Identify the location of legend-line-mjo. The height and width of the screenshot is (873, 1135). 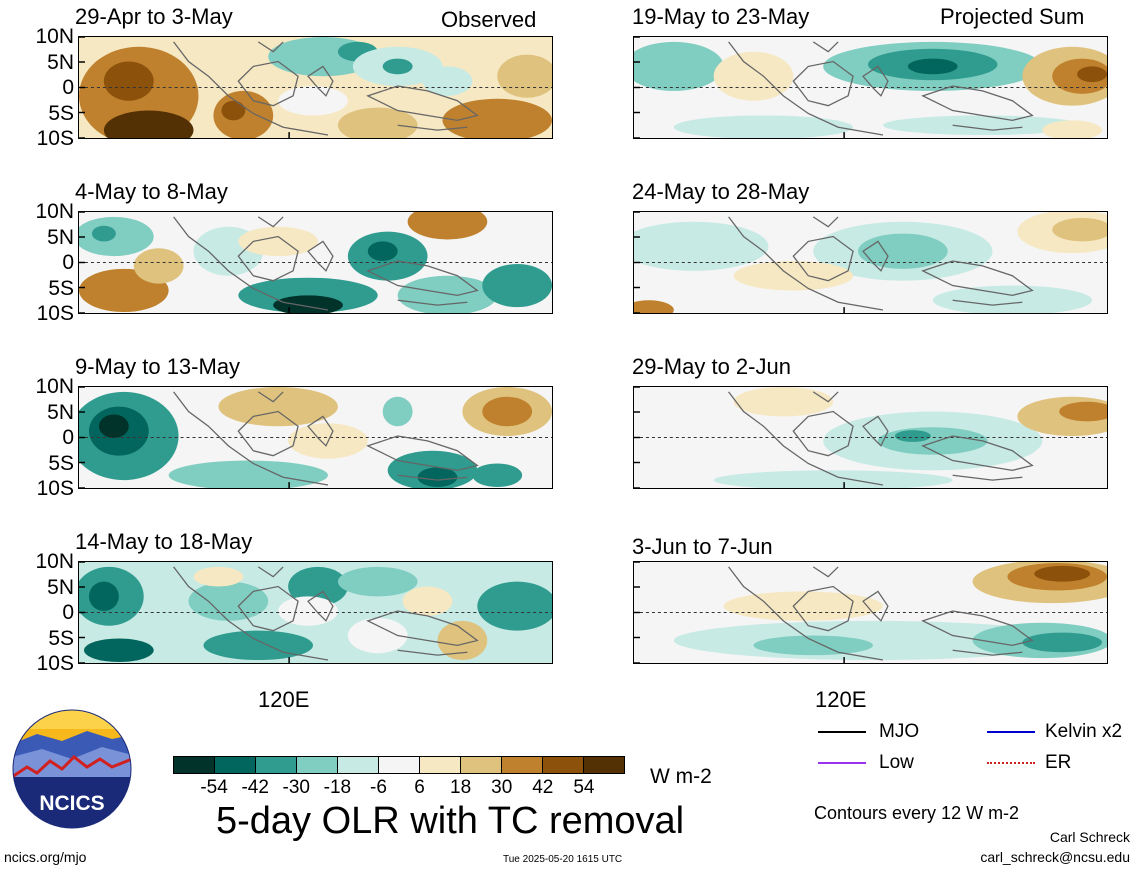
(842, 732).